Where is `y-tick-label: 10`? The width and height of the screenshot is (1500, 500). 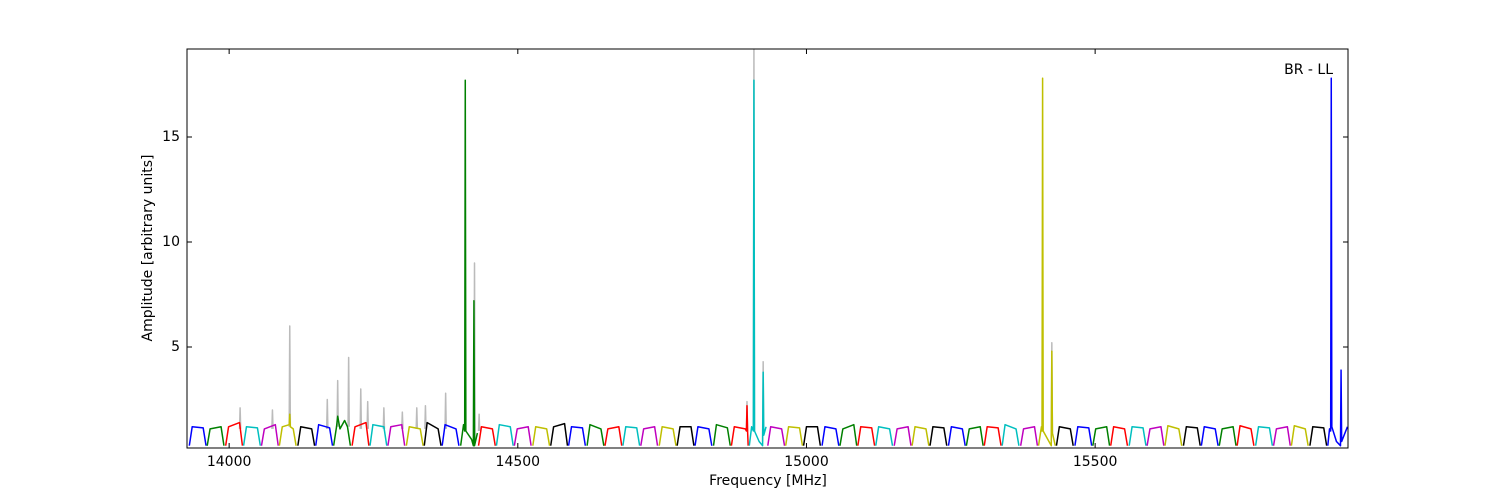
y-tick-label: 10 is located at coordinates (171, 242).